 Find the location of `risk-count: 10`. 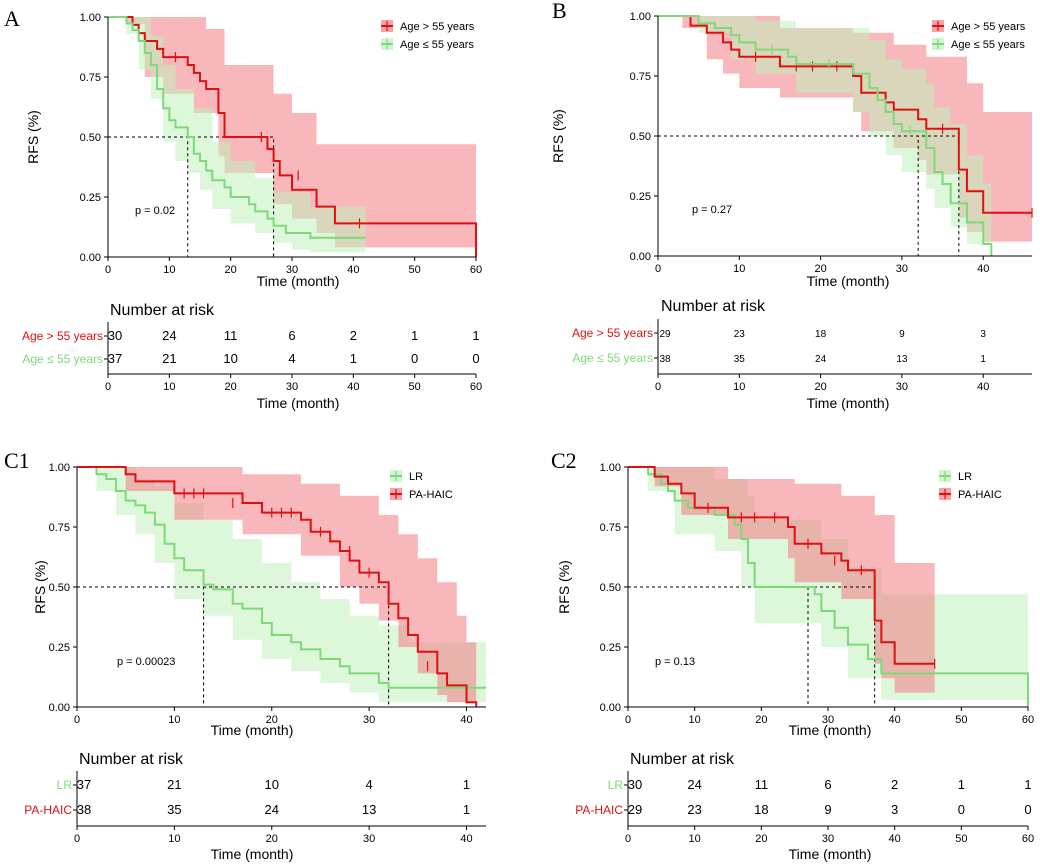

risk-count: 10 is located at coordinates (272, 784).